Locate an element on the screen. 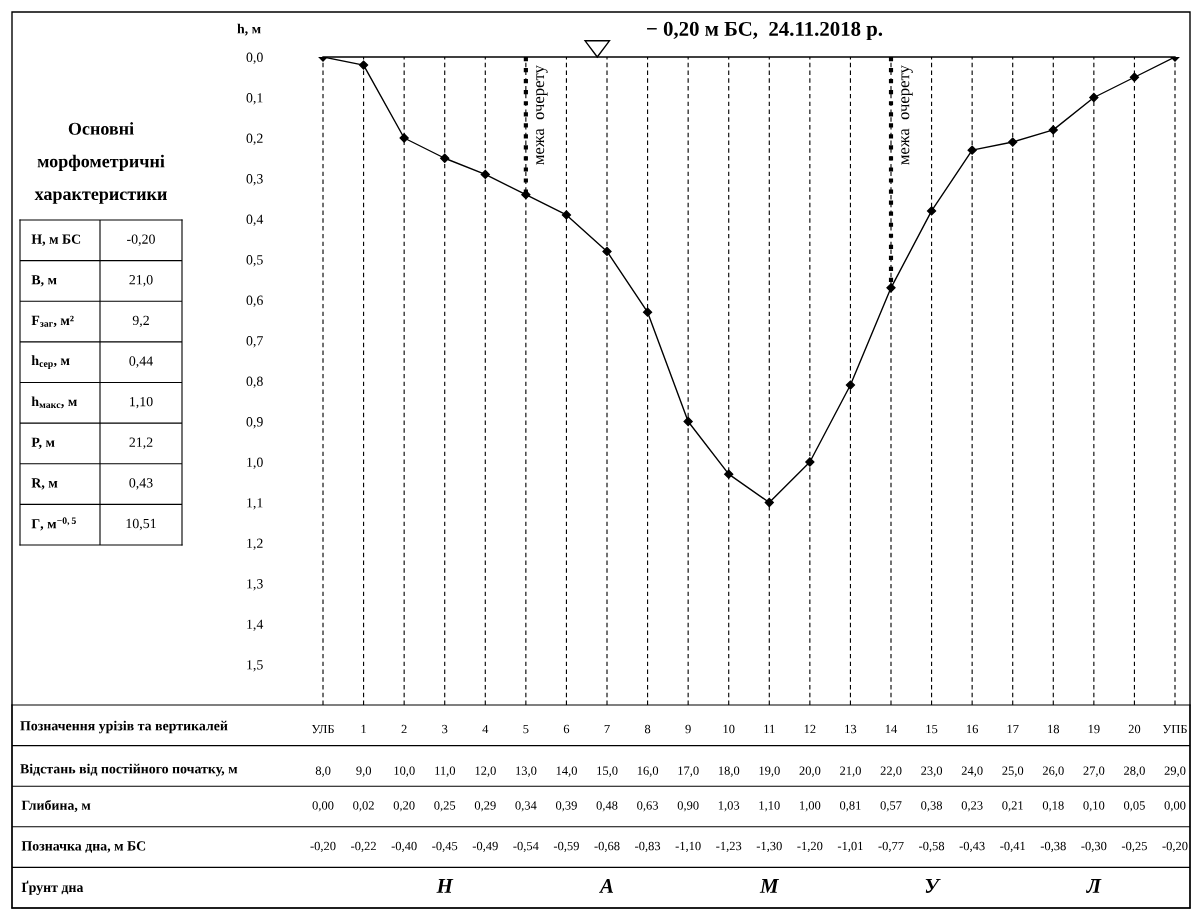 This screenshot has width=1195, height=912. category-label: h$_{сер}$, м is located at coordinates (50, 362).